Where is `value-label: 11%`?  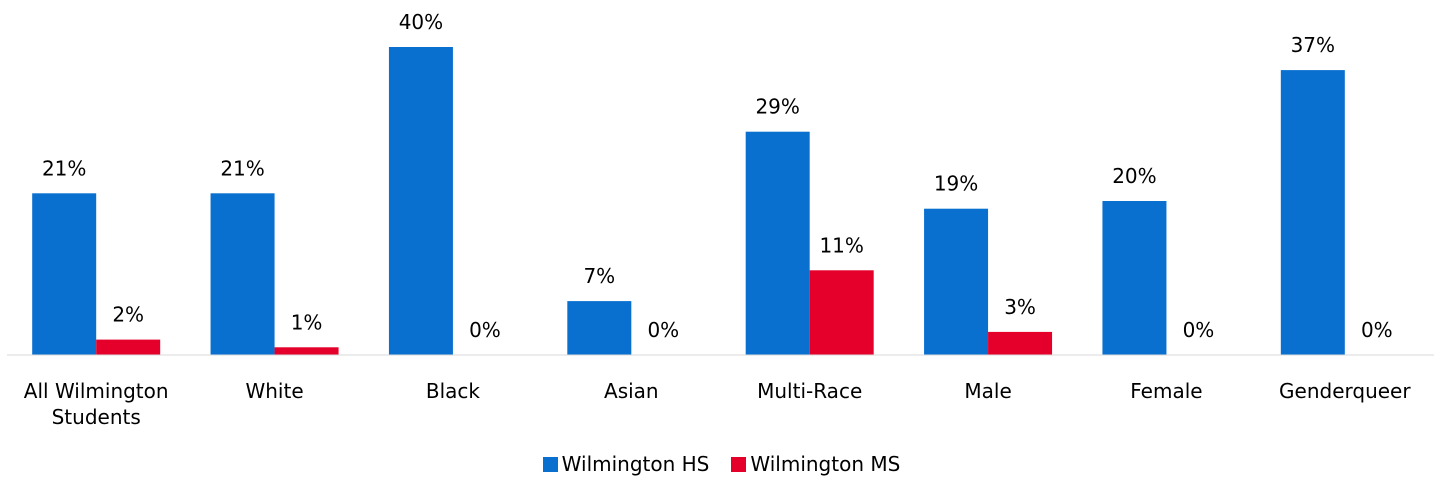
value-label: 11% is located at coordinates (841, 245).